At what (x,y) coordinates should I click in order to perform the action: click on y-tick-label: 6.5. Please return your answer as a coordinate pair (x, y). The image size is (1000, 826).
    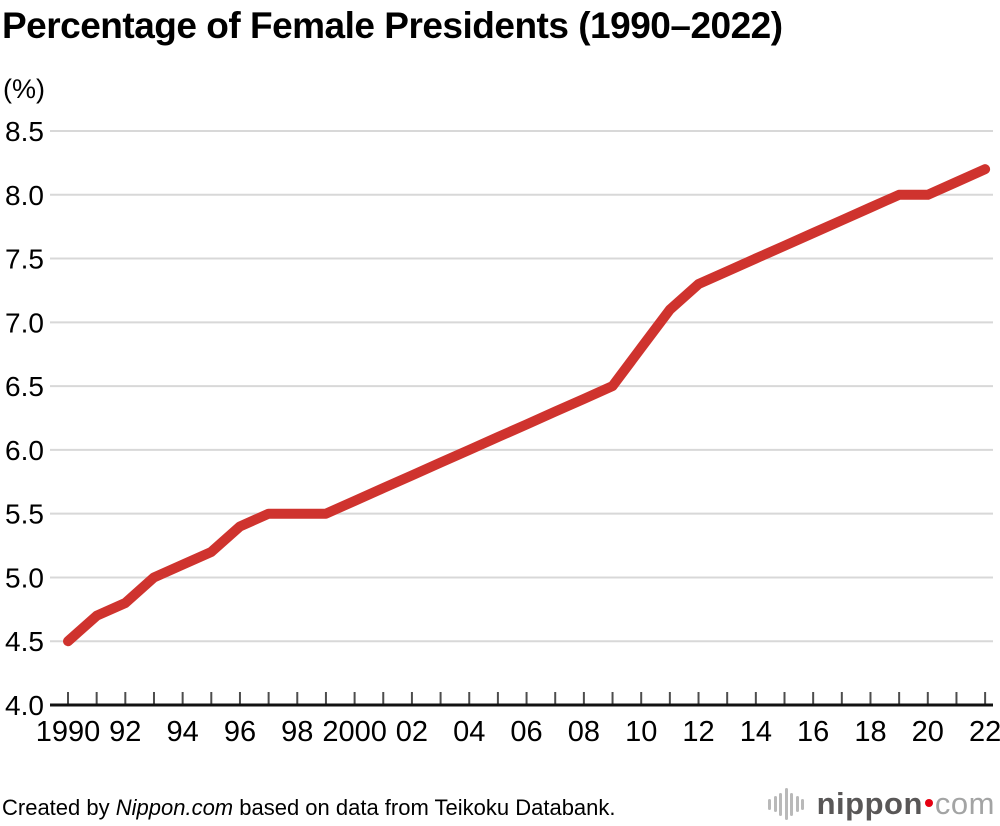
    Looking at the image, I should click on (24, 386).